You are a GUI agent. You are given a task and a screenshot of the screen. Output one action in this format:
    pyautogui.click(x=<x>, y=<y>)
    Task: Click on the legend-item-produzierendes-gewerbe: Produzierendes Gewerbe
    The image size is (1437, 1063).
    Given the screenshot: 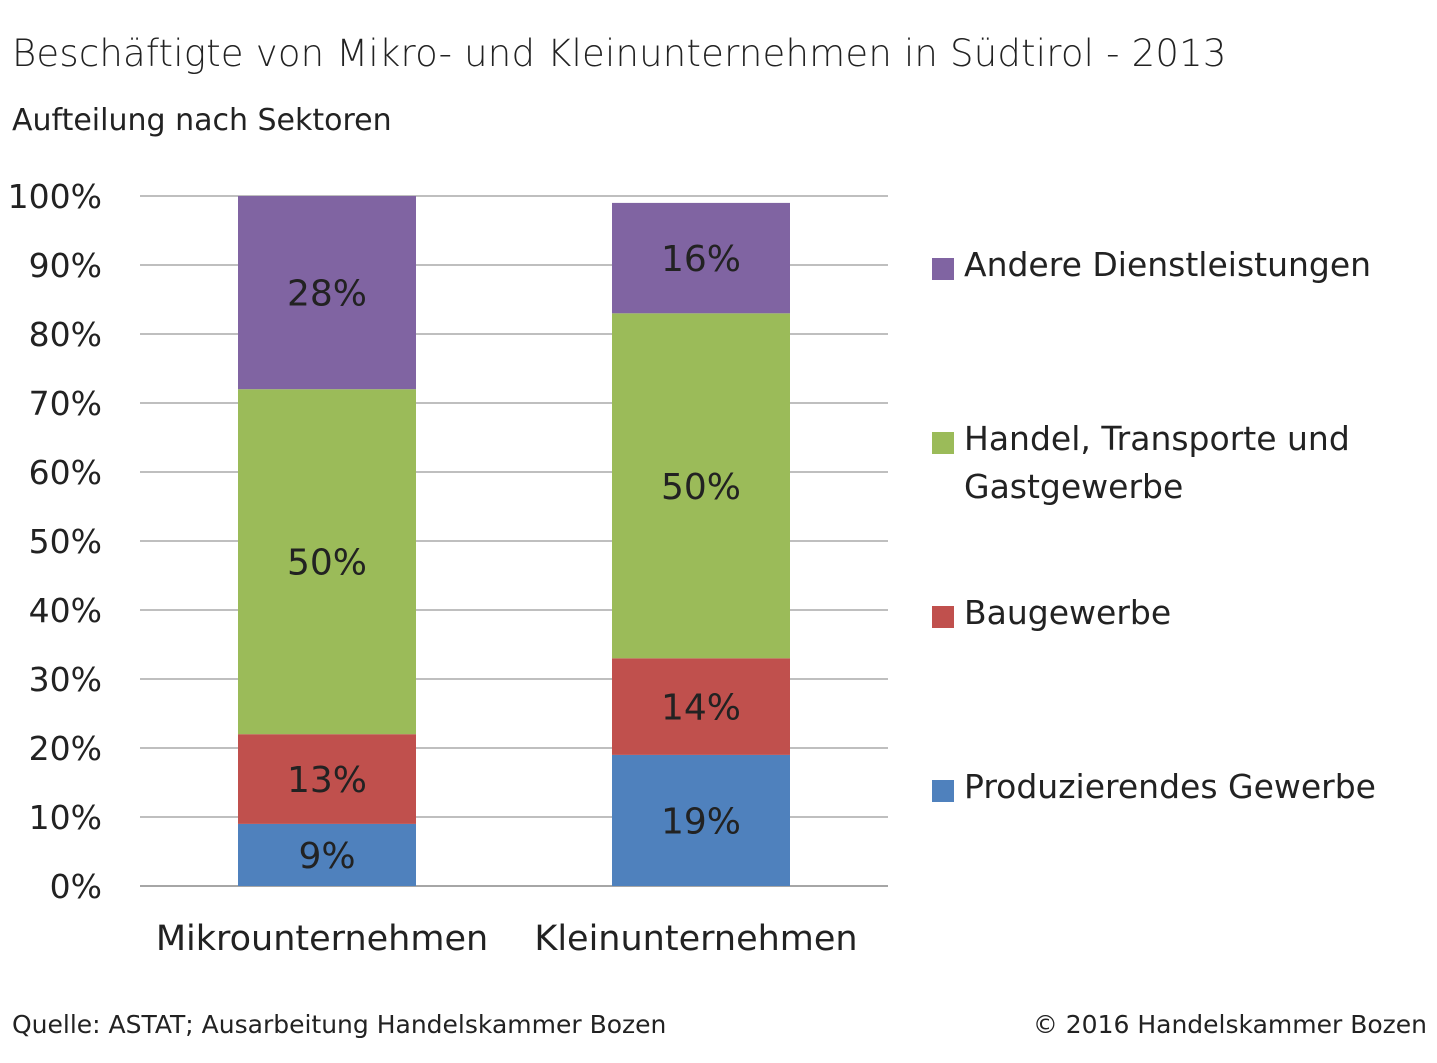 What is the action you would take?
    pyautogui.click(x=1163, y=789)
    